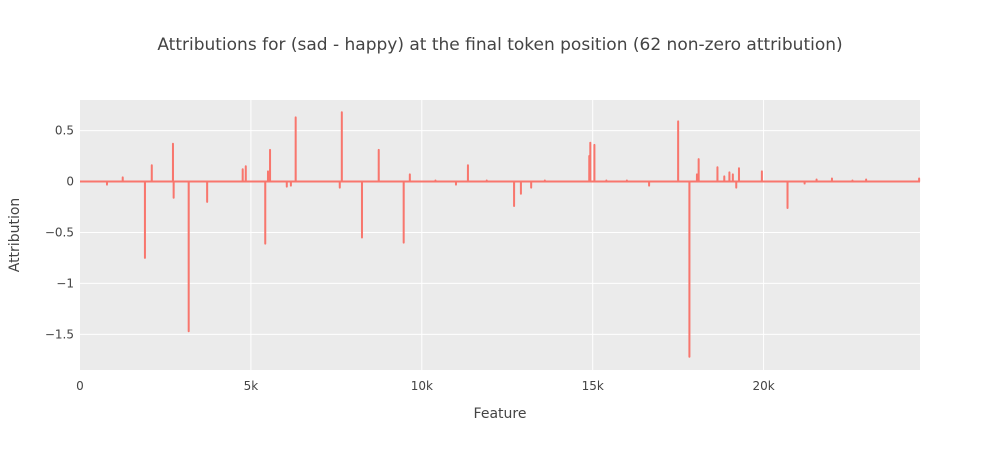  I want to click on x-tick-label: 0, so click(80, 386).